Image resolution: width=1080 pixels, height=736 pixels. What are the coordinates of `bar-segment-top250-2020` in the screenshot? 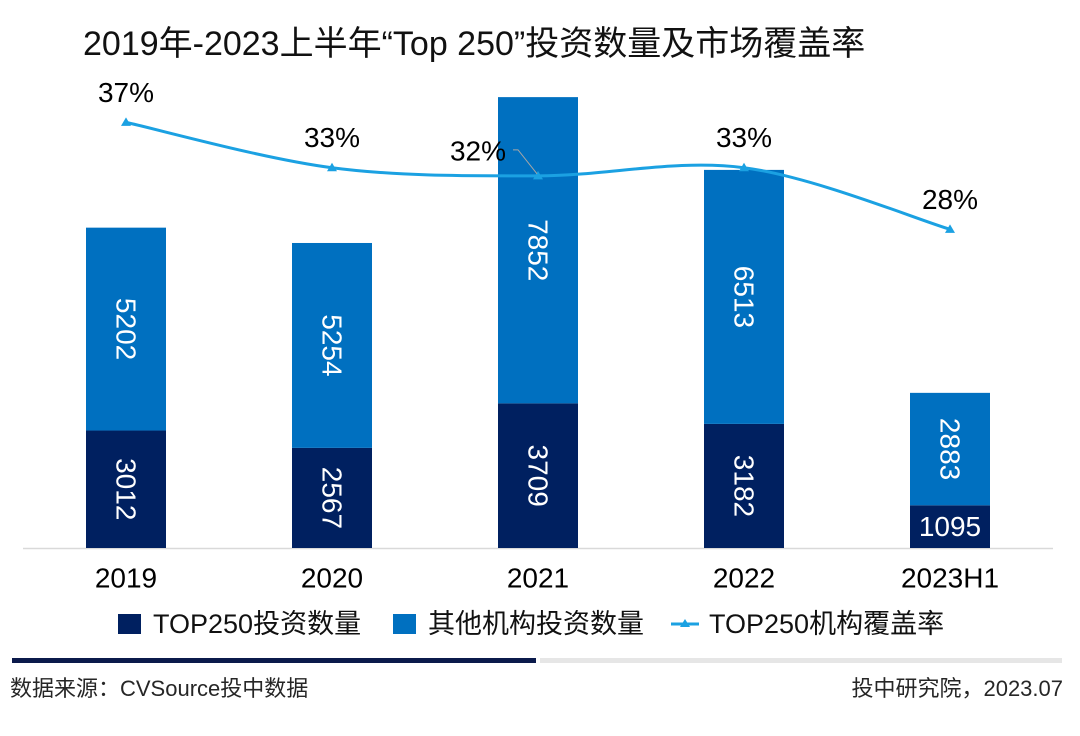 It's located at (332, 497).